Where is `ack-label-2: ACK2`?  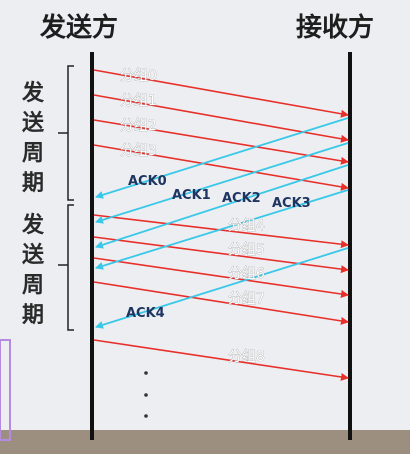
ack-label-2: ACK2 is located at coordinates (241, 198).